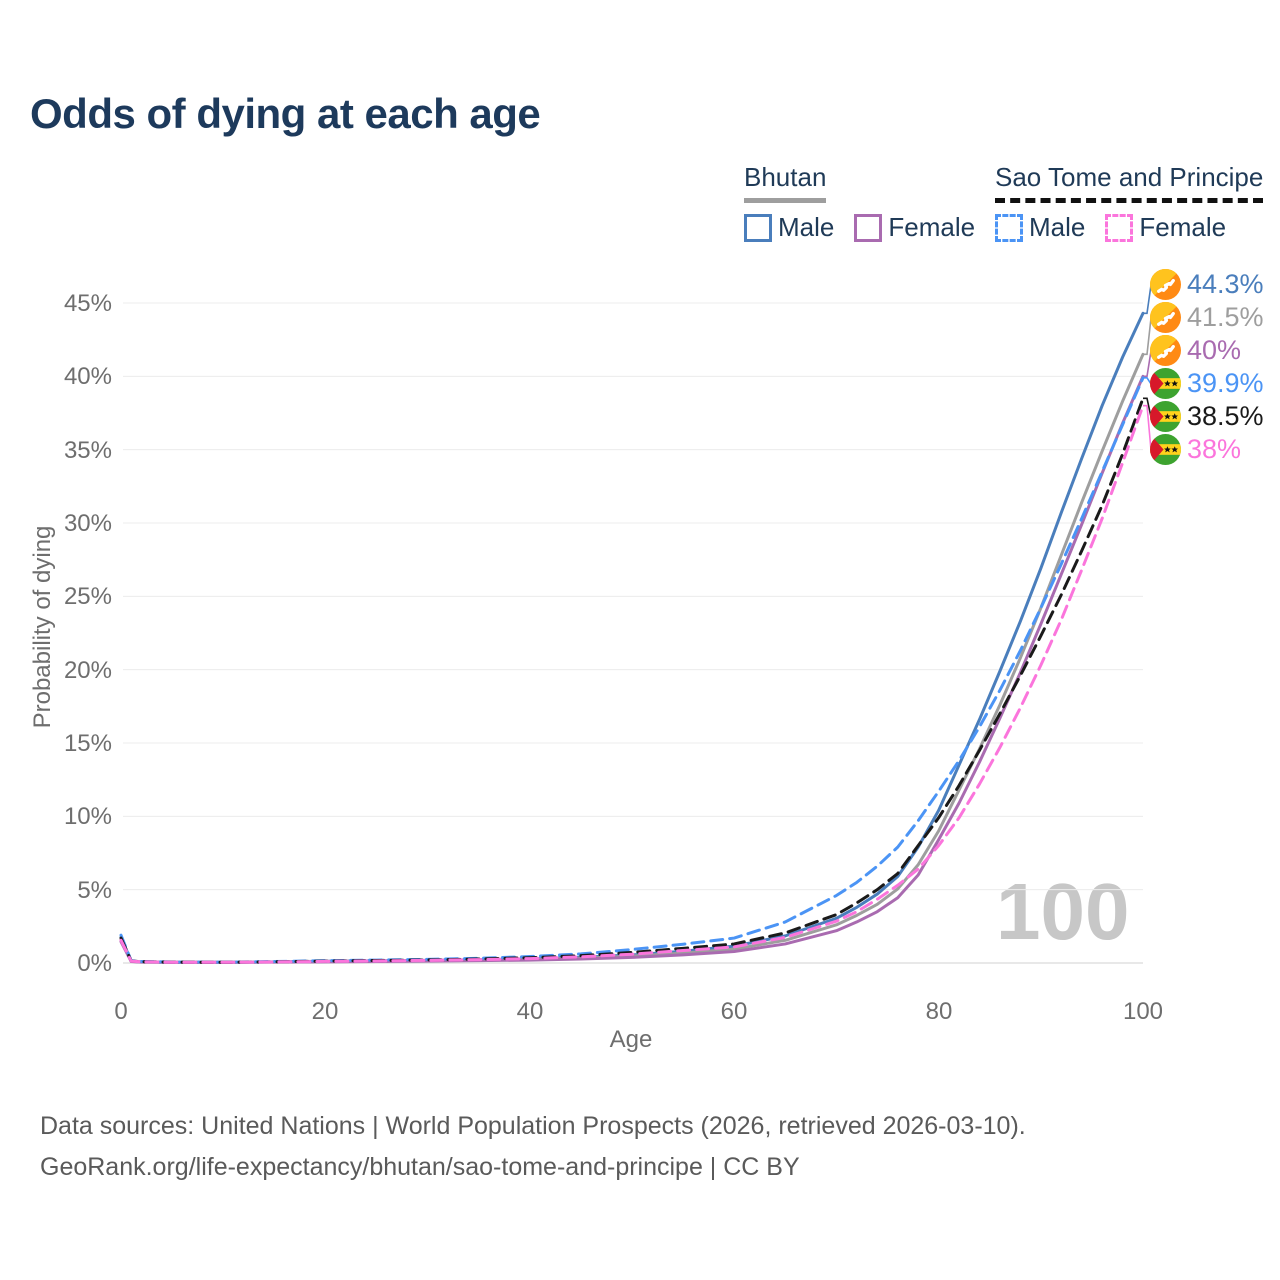 This screenshot has height=1280, width=1280. I want to click on end-value: 38%, so click(1214, 449).